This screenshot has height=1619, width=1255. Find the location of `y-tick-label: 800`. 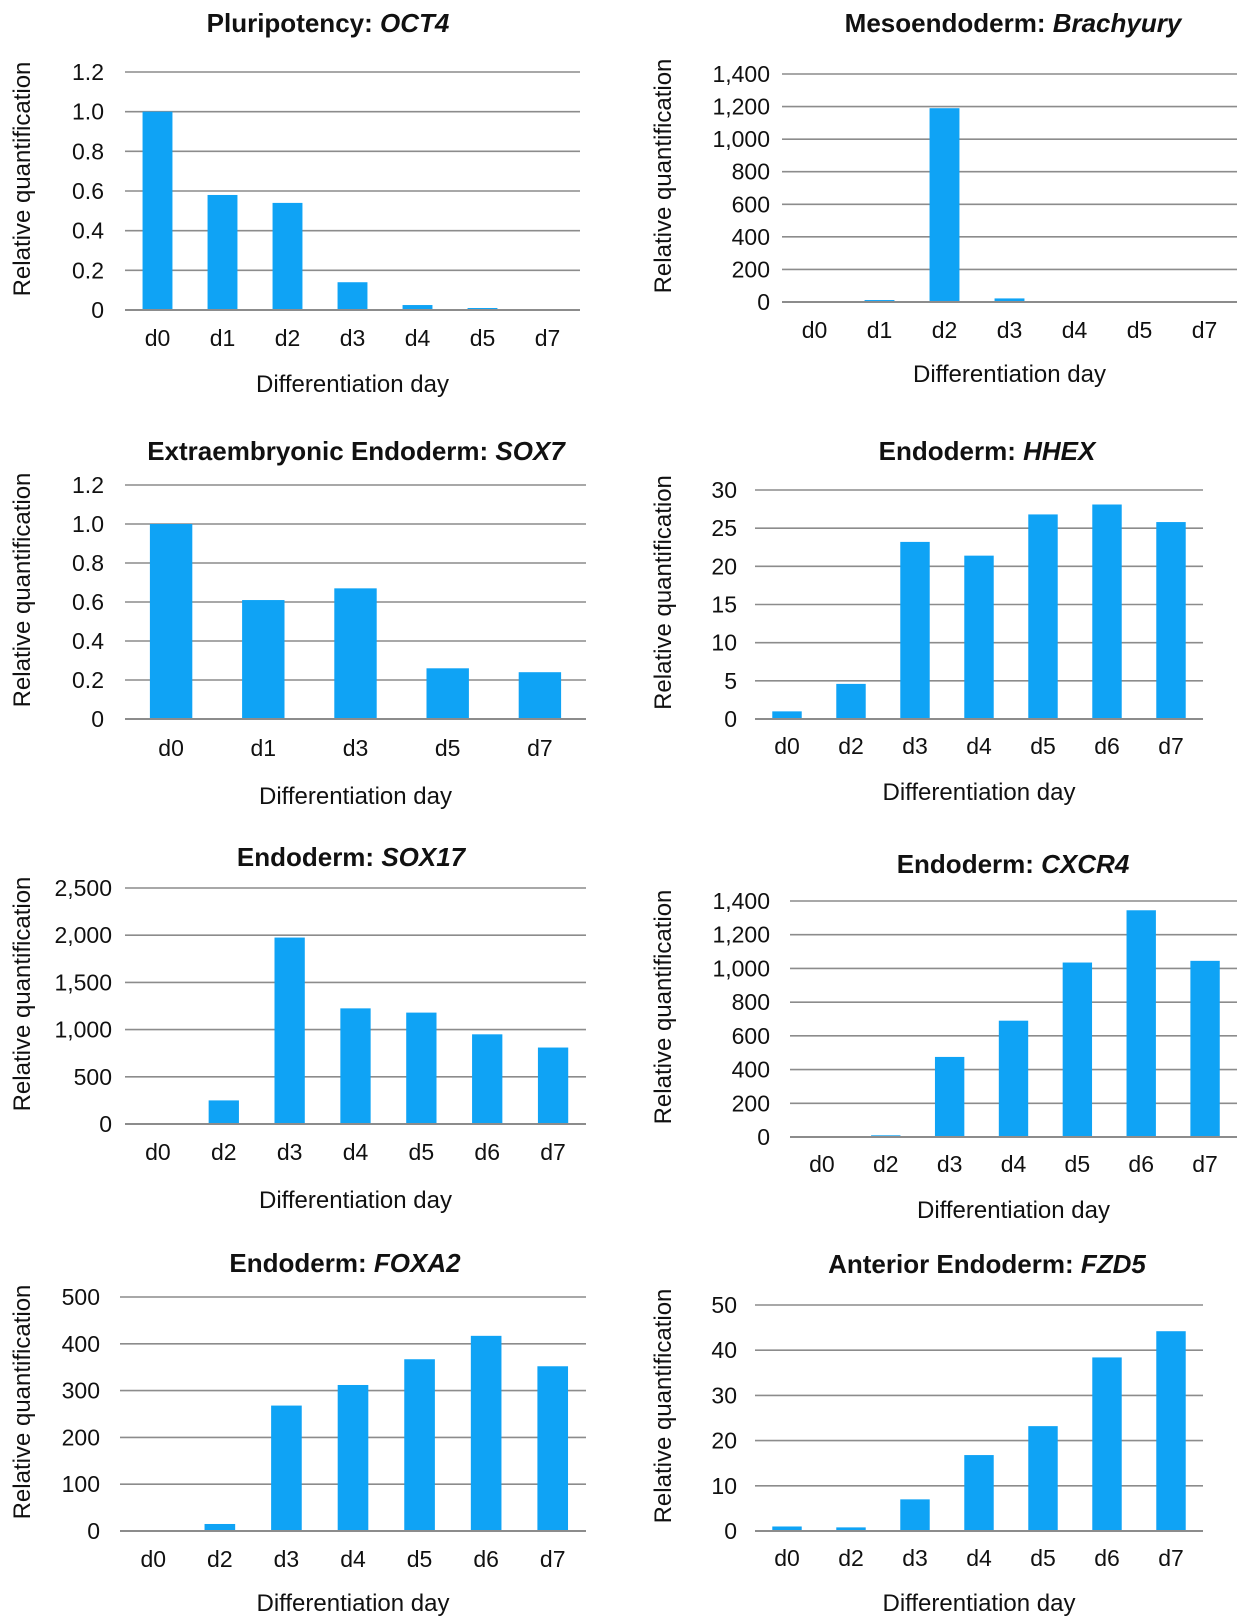

y-tick-label: 800 is located at coordinates (751, 172).